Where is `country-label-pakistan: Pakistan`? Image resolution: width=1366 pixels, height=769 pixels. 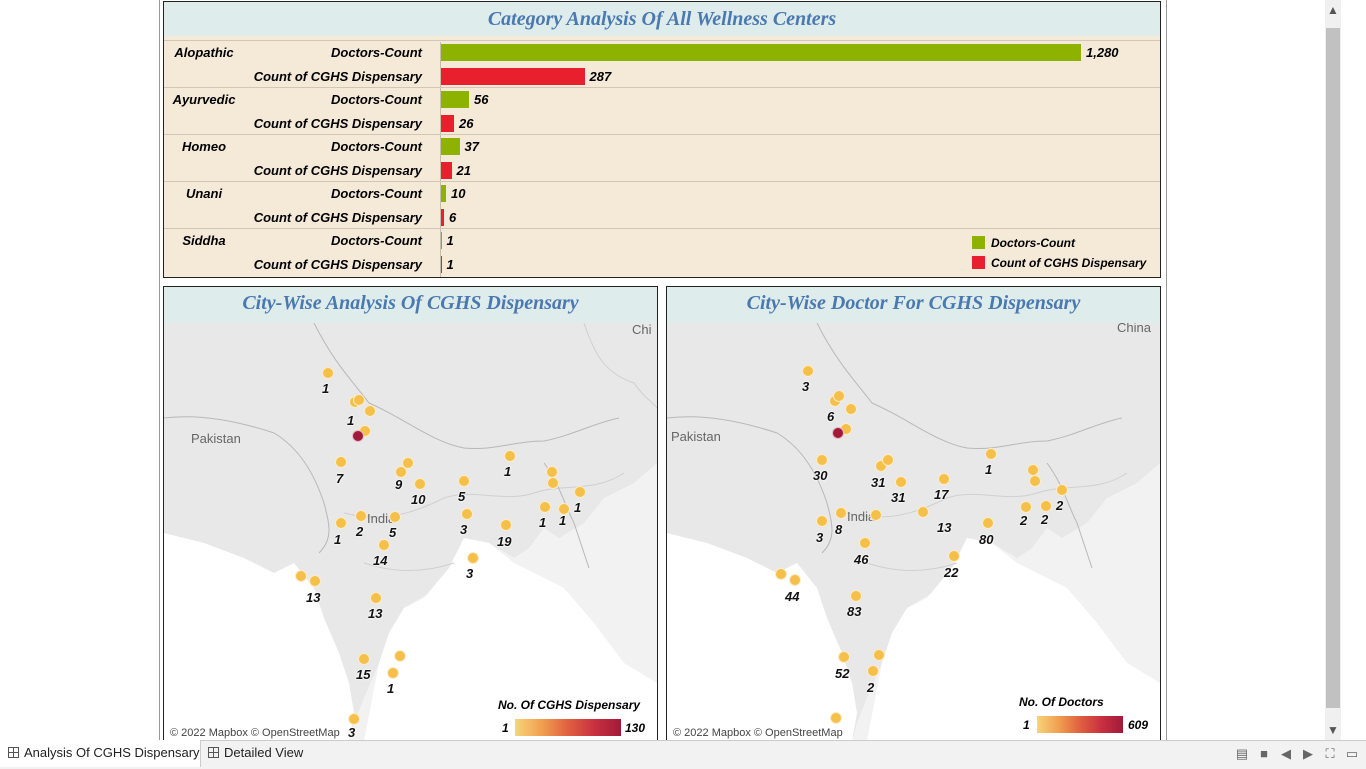
country-label-pakistan: Pakistan is located at coordinates (216, 438).